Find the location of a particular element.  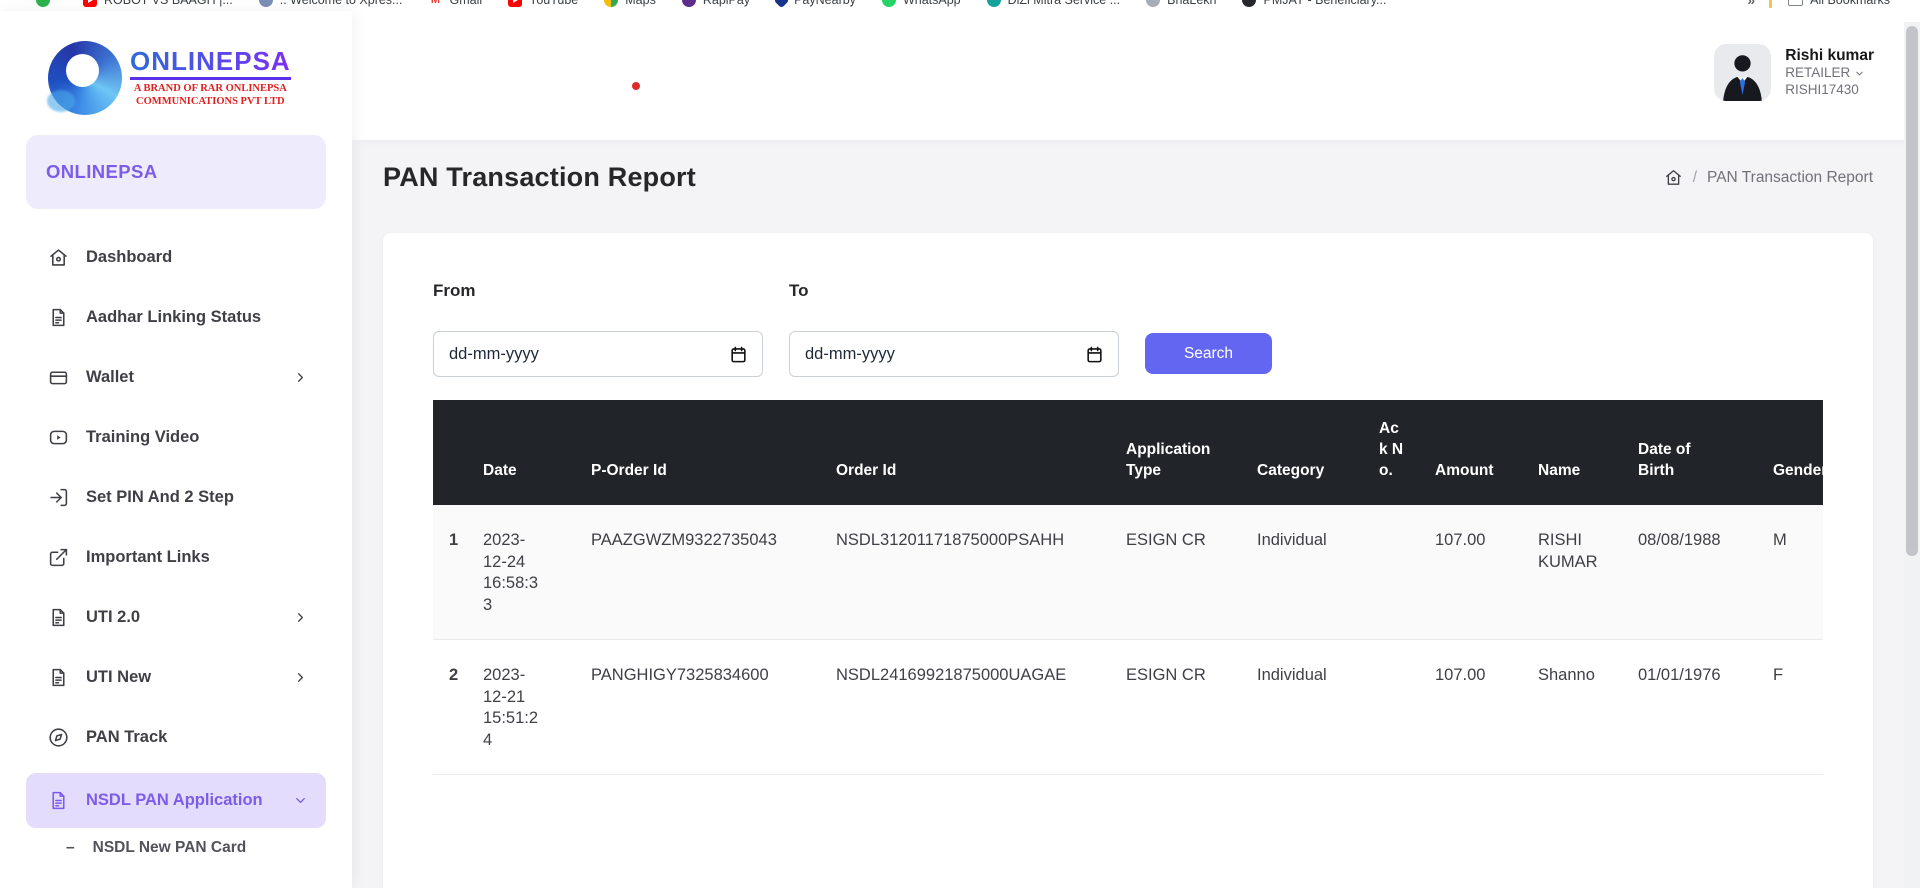

user-name: Rishi kumar is located at coordinates (1829, 55).